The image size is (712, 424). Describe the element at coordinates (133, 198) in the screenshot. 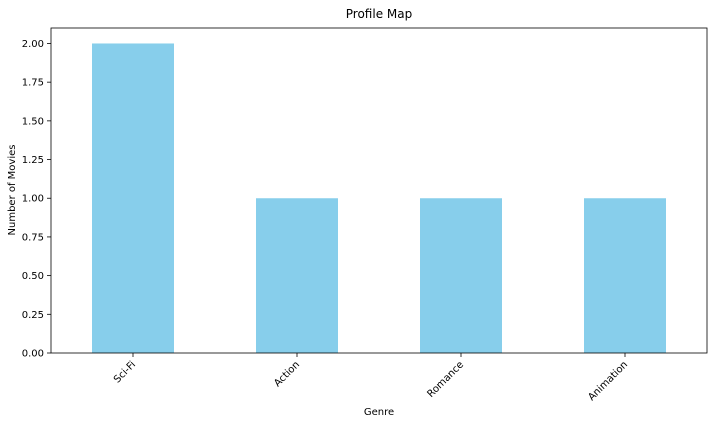

I see `bar-sci-fi` at that location.